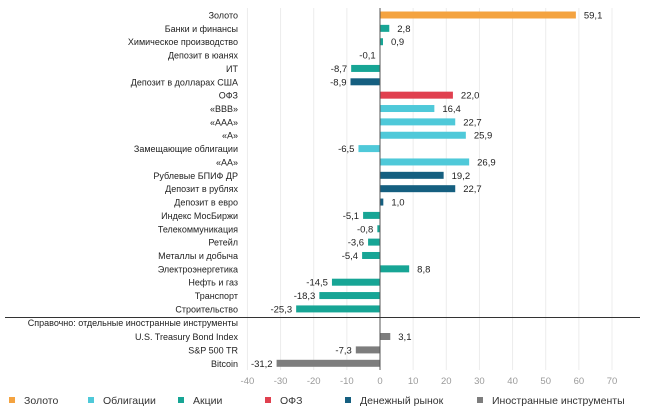  I want to click on data-label: -0,1, so click(367, 56).